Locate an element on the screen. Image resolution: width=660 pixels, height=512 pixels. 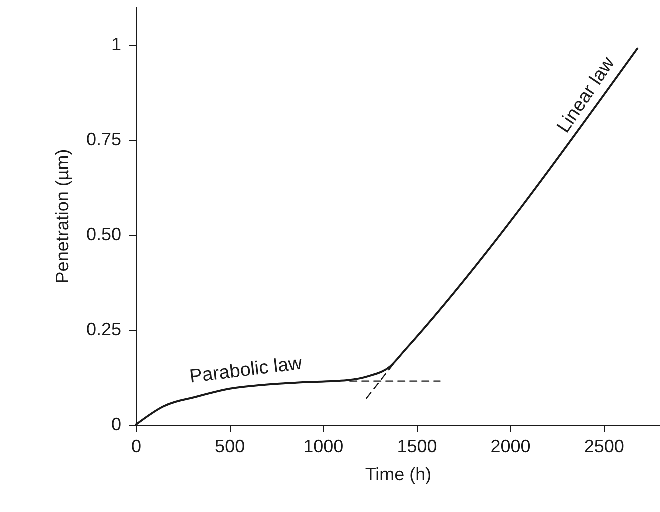
y-tick-label: 0.25 is located at coordinates (104, 330).